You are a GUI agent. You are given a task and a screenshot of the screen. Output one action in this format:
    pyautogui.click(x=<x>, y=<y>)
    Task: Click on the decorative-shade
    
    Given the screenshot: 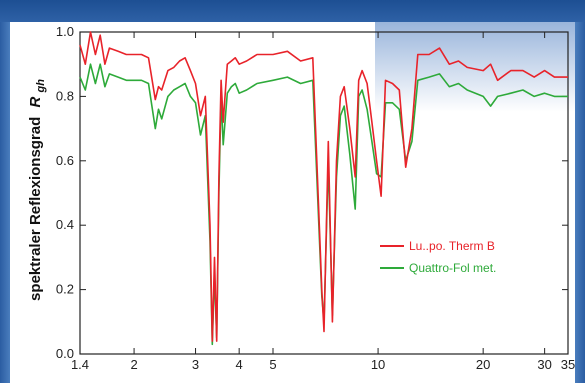 What is the action you would take?
    pyautogui.click(x=475, y=67)
    